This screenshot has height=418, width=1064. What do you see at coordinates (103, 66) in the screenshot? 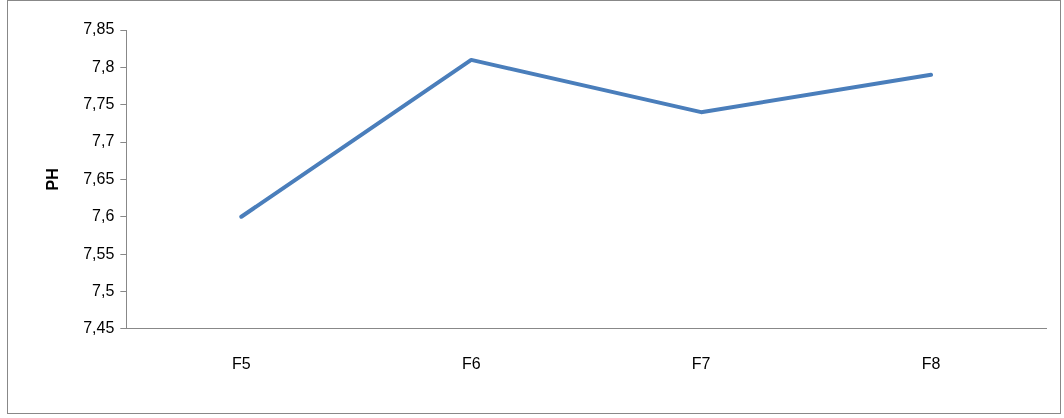
I see `y-tick-label: 7,8` at bounding box center [103, 66].